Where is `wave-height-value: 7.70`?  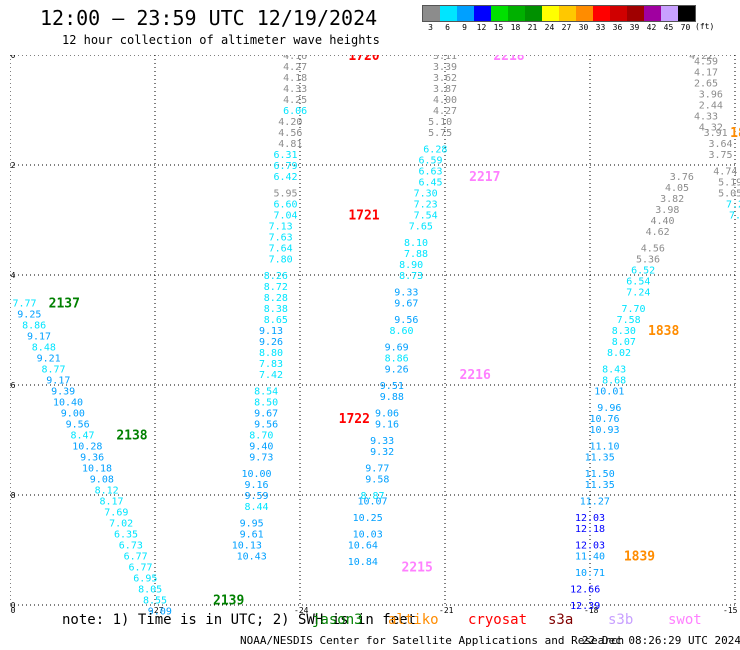
wave-height-value: 7.70 is located at coordinates (633, 309).